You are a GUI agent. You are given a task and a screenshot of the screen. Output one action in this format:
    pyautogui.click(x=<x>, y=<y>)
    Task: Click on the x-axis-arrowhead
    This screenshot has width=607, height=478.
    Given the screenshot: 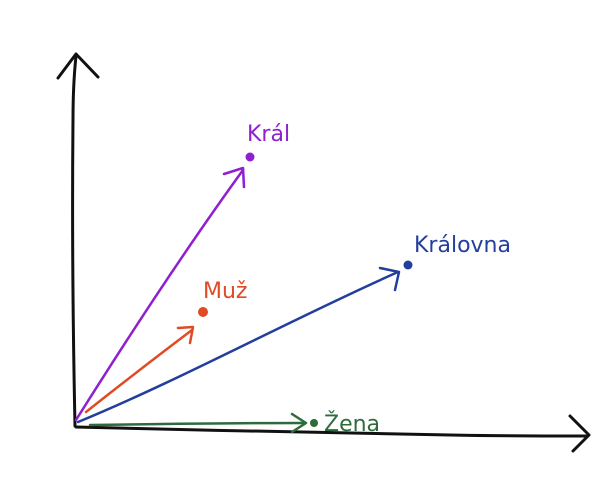 What is the action you would take?
    pyautogui.click(x=579, y=433)
    